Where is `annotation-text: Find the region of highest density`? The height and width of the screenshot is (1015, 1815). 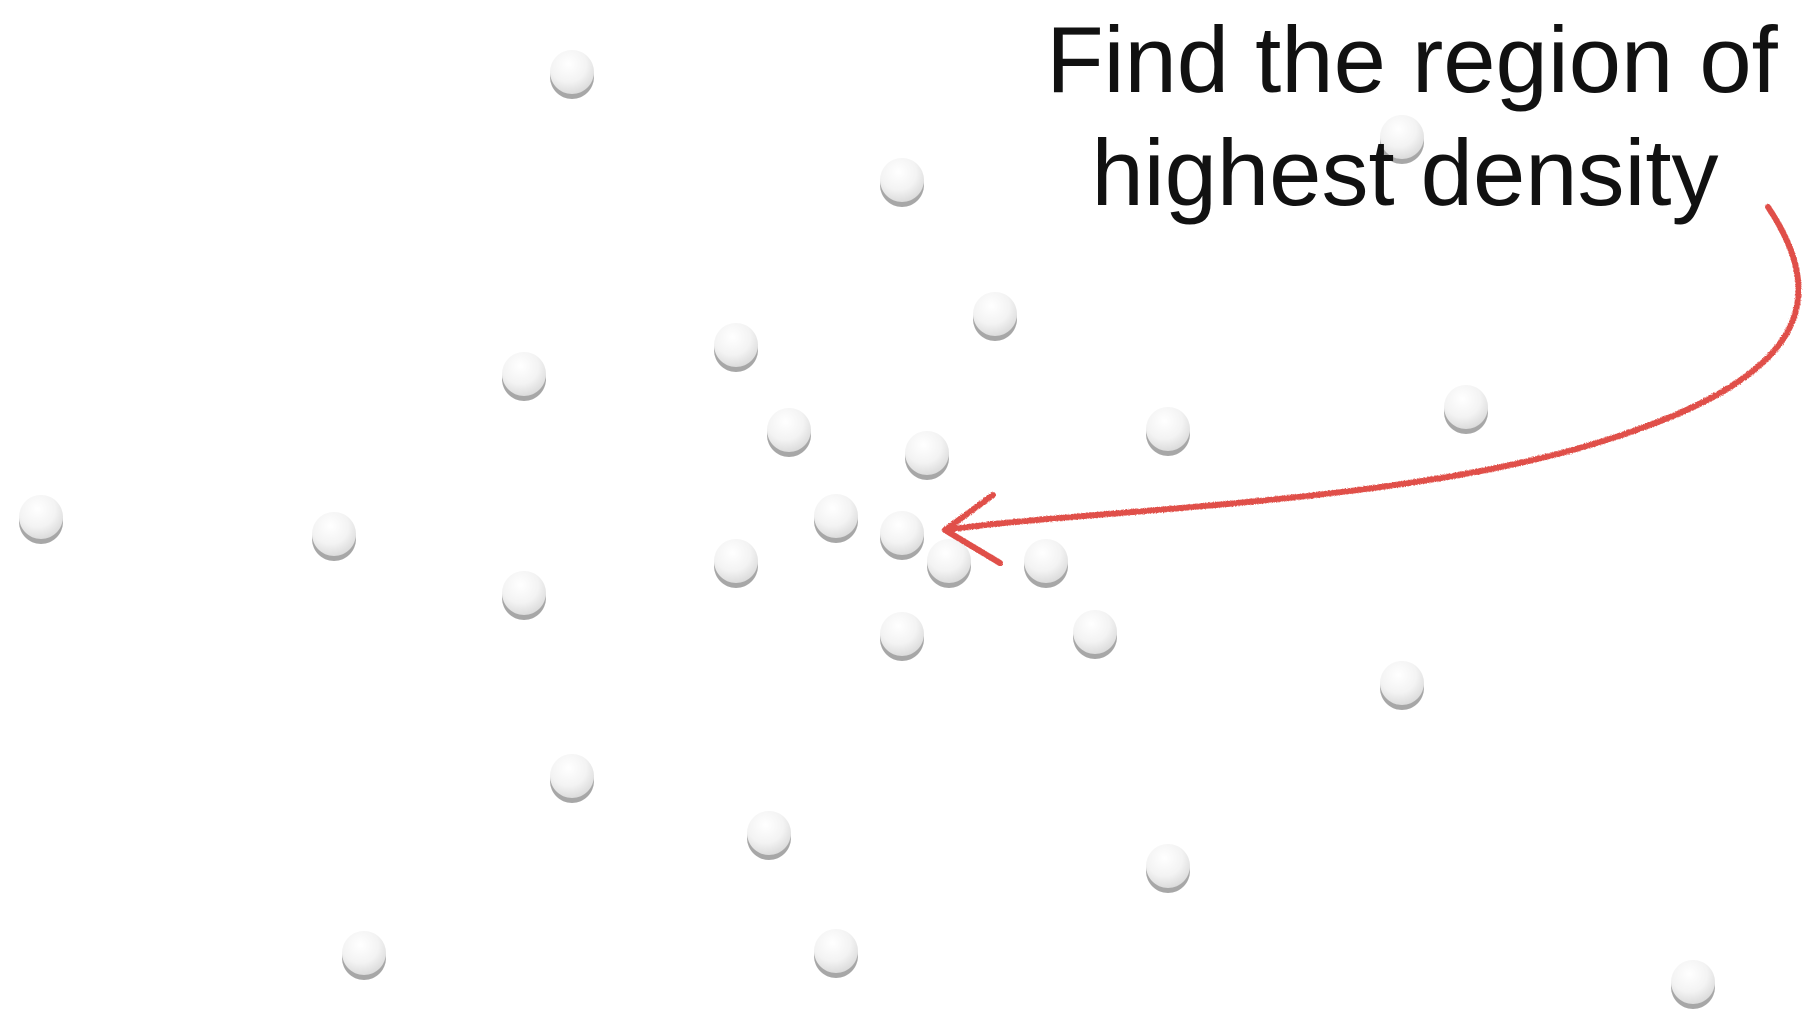 annotation-text: Find the region of highest density is located at coordinates (1412, 116).